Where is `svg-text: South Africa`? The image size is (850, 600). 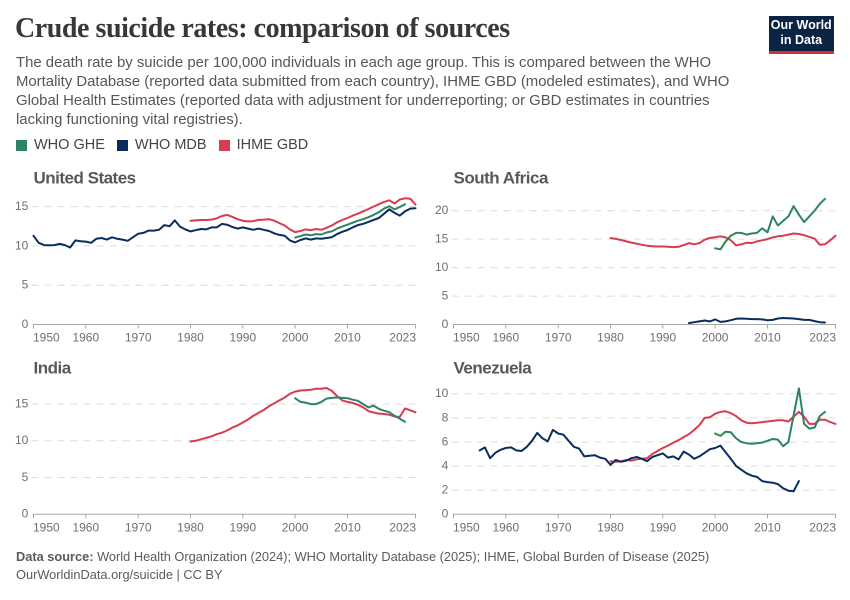
svg-text: South Africa is located at coordinates (501, 178).